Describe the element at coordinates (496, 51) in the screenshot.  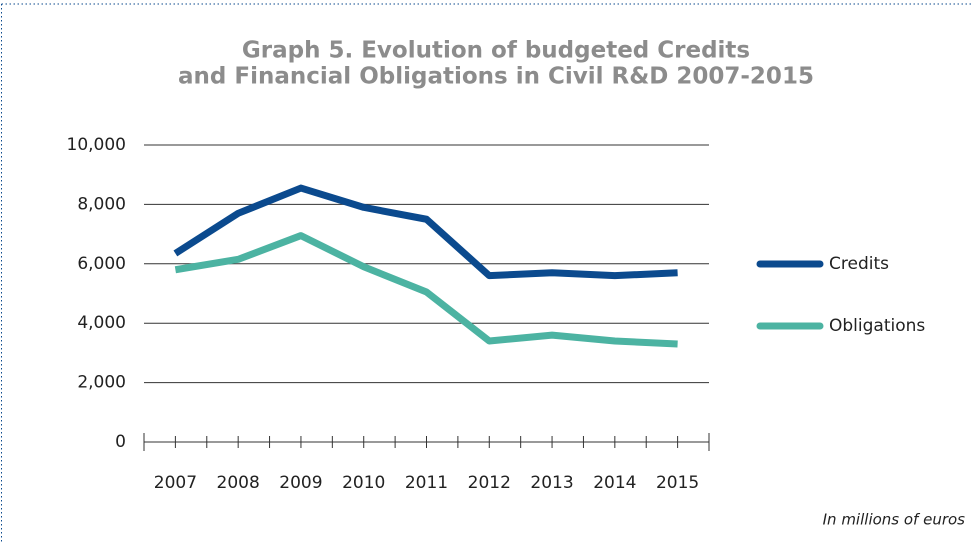
I see `chart-title: Graph 5. Evolution of budgeted Credits` at that location.